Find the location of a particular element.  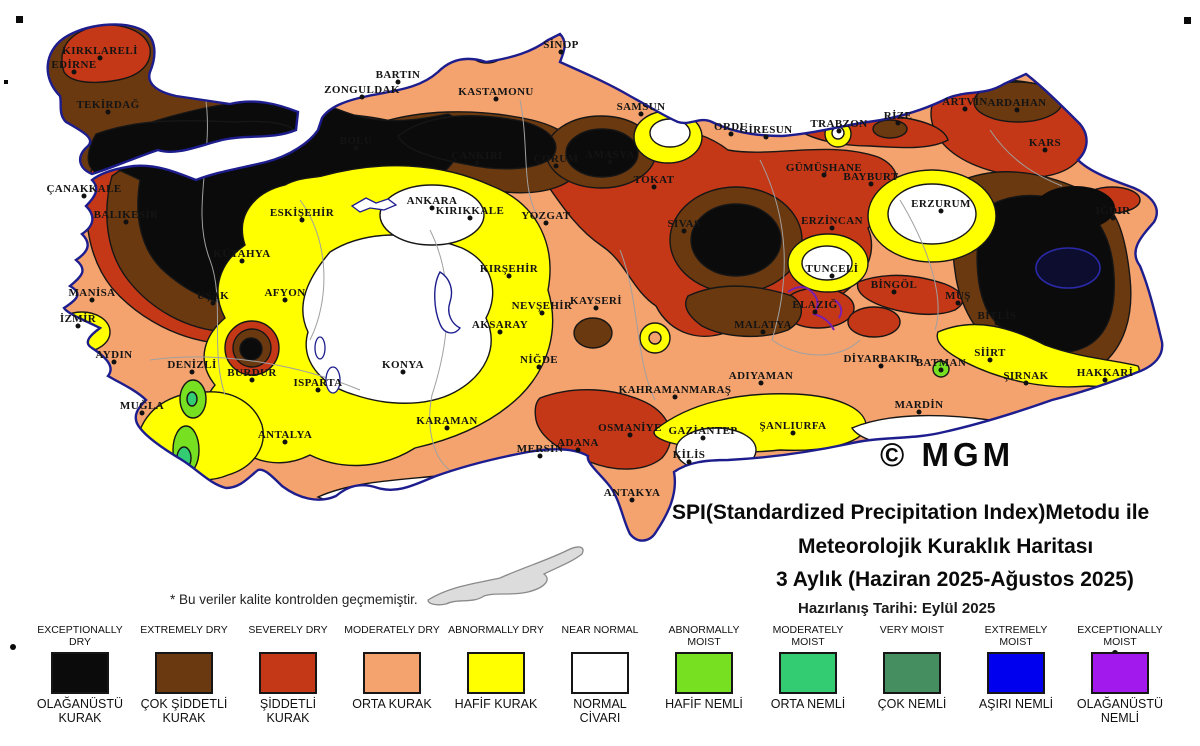

city-marker: NİĞDE is located at coordinates (539, 362).